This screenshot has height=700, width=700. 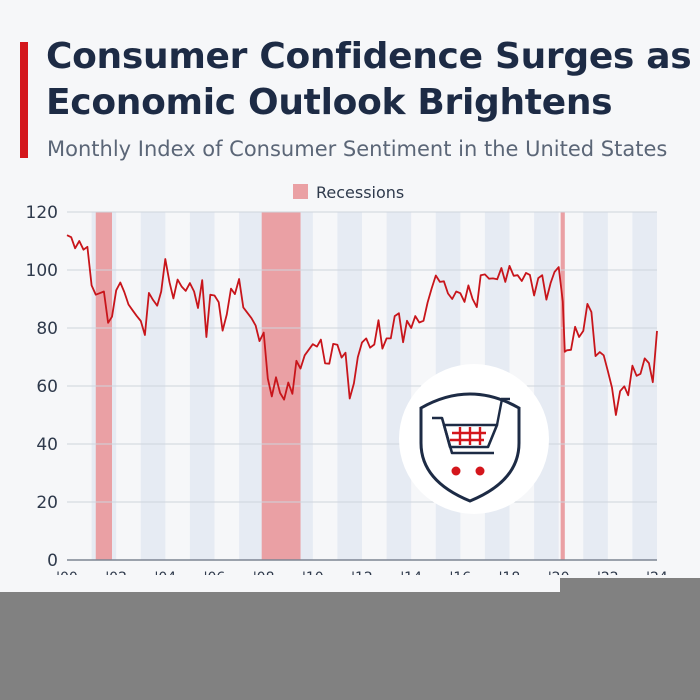 I want to click on x-tick-label: '24, so click(x=657, y=572).